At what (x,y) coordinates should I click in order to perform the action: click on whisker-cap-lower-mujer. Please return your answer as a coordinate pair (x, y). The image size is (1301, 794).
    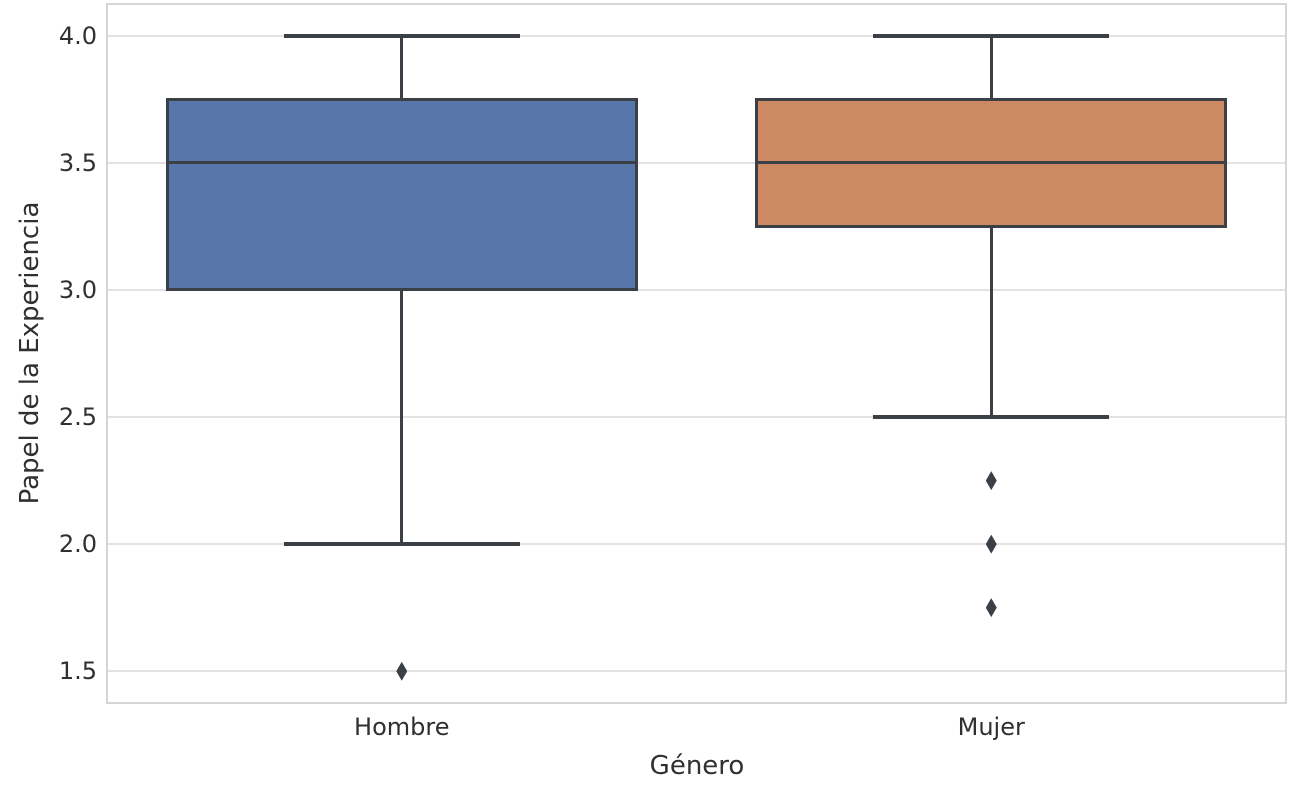
    Looking at the image, I should click on (991, 417).